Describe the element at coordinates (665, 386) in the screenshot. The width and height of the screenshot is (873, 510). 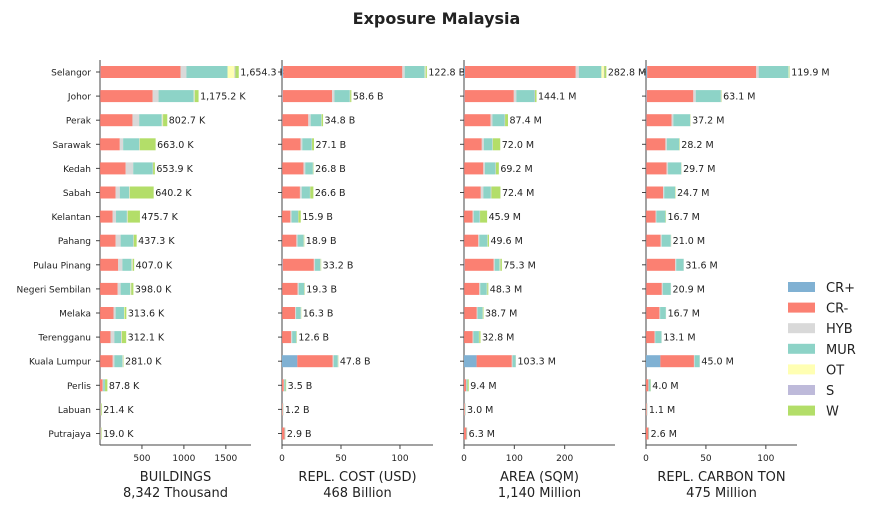
I see `total-label-perlis: 4.0 M` at that location.